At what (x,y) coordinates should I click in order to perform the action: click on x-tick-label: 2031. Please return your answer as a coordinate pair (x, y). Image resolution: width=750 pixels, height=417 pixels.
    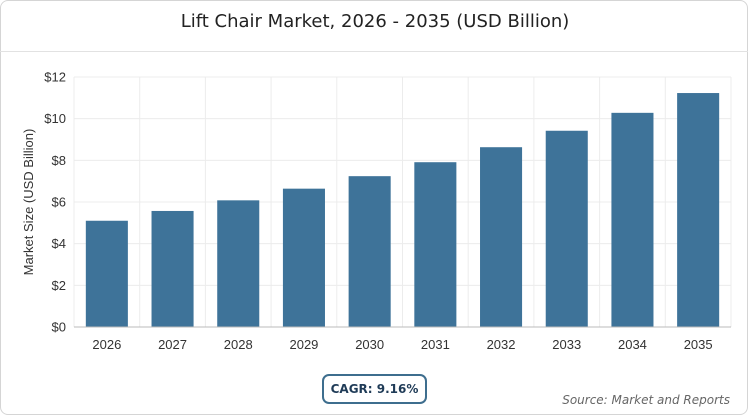
    Looking at the image, I should click on (435, 344).